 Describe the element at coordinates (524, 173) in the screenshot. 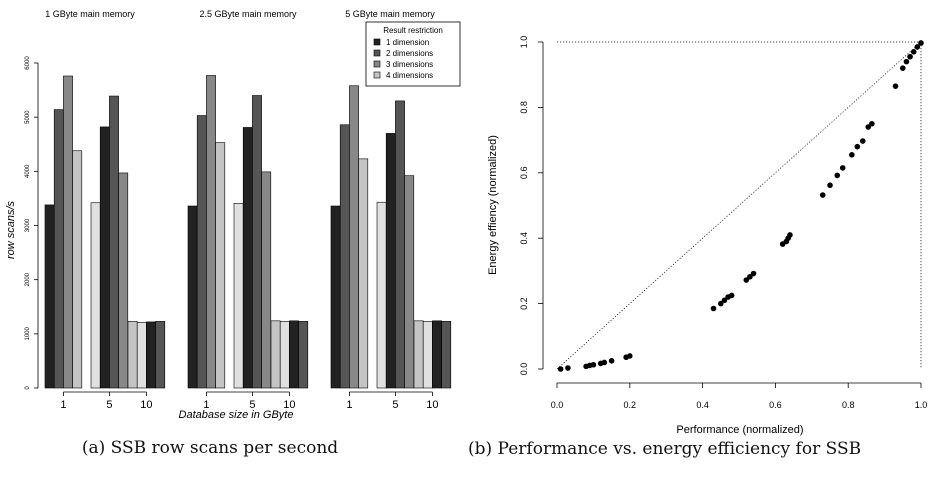

I see `scatter-y-tick-label: 0.6` at that location.